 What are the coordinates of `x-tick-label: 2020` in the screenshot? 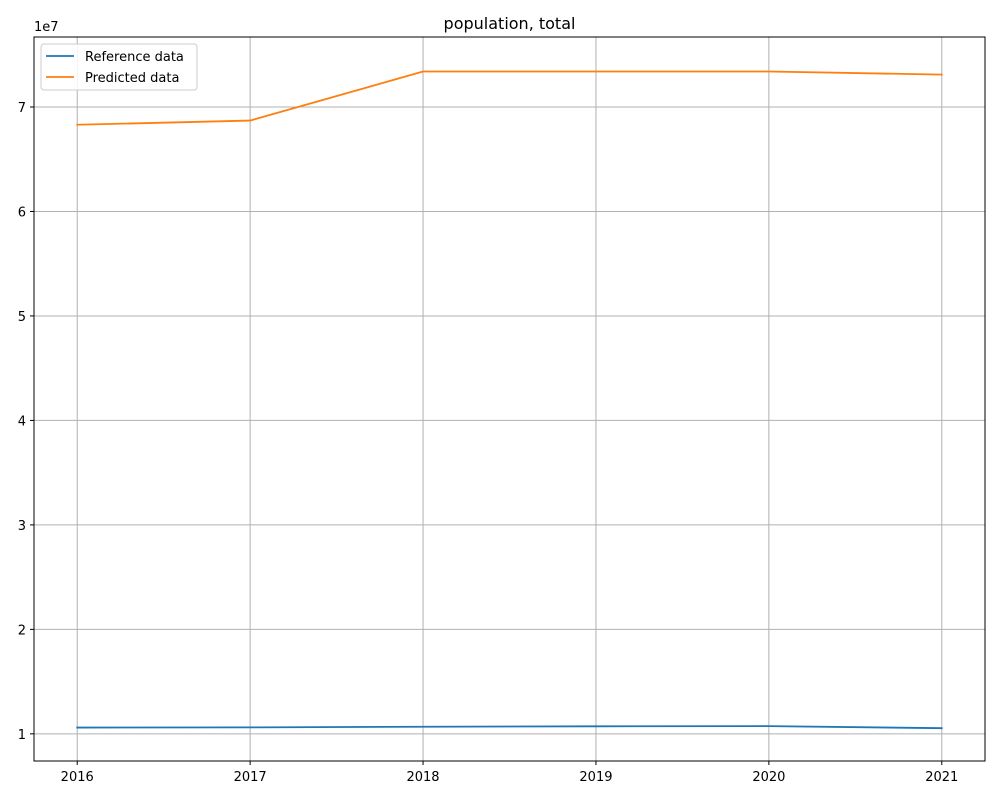 It's located at (768, 777).